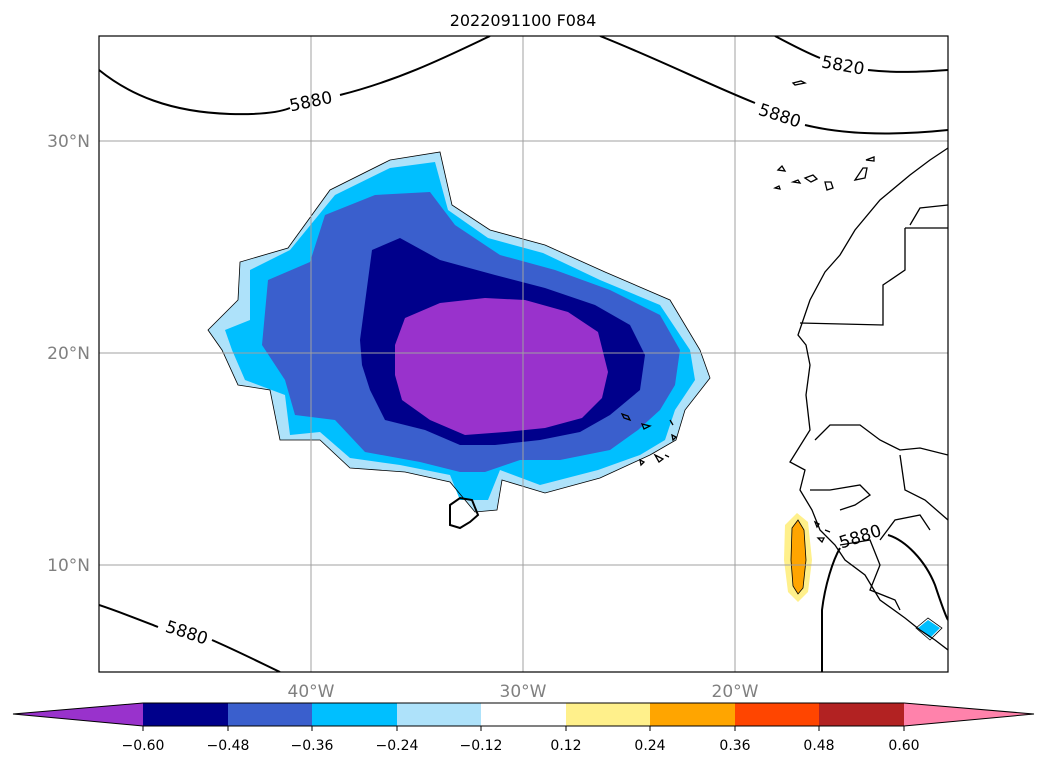 The height and width of the screenshot is (765, 1047). I want to click on contour-closed-small, so click(464, 513).